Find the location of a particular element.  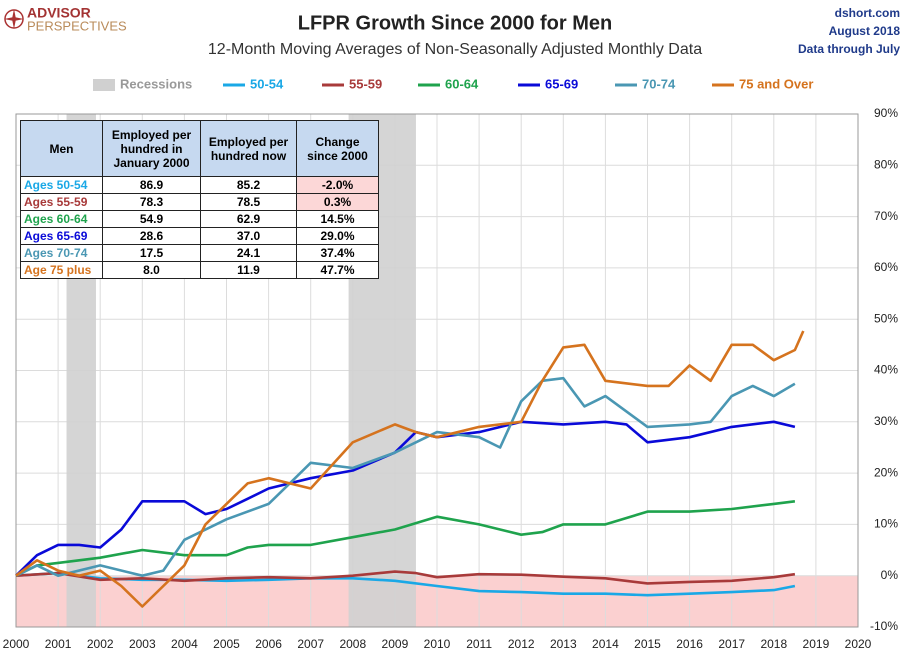

source-note: Data through July is located at coordinates (849, 49).